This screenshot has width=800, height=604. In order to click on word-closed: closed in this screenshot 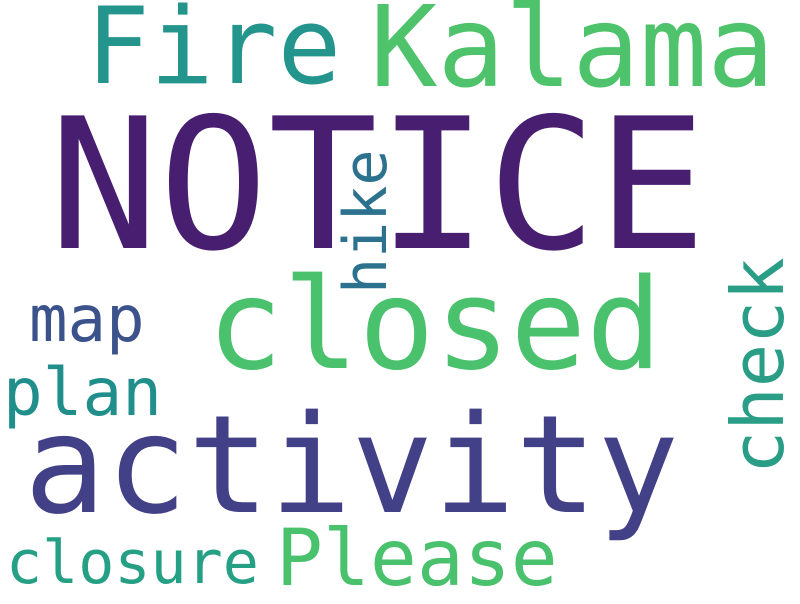, I will do `click(435, 324)`.